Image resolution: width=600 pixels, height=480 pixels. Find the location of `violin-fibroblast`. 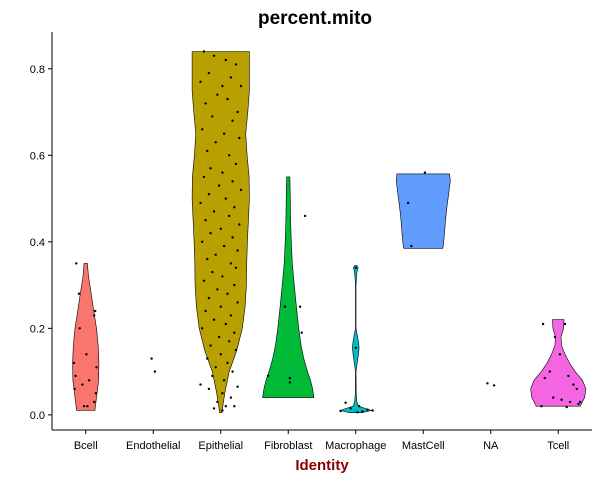

violin-fibroblast is located at coordinates (288, 287).